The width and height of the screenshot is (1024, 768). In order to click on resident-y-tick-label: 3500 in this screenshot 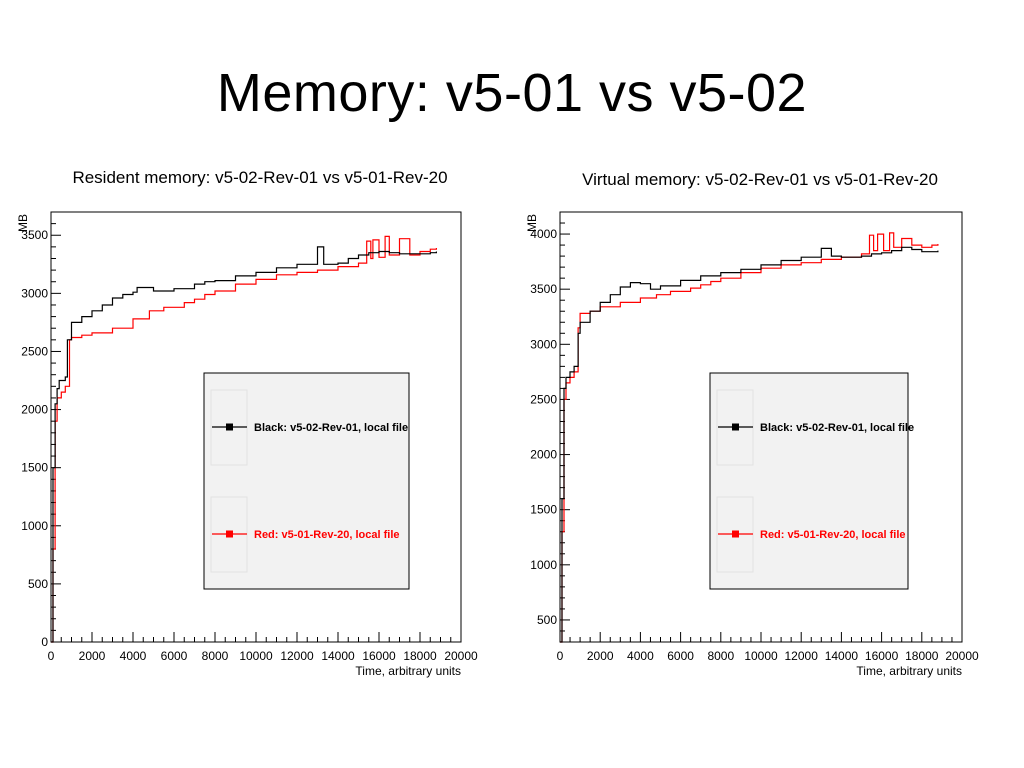, I will do `click(34, 235)`.